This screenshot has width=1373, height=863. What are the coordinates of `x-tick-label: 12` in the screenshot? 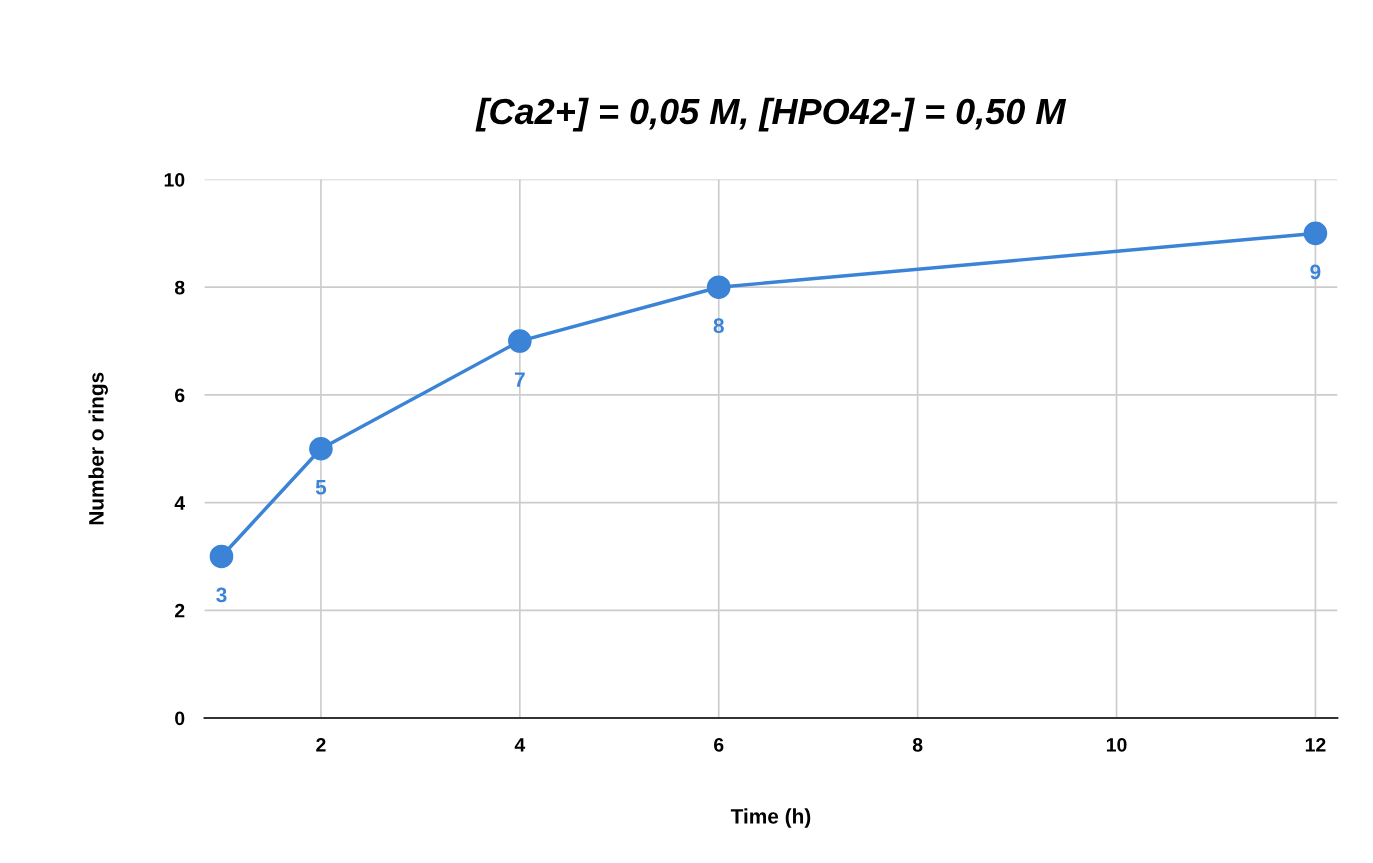 It's located at (1315, 744).